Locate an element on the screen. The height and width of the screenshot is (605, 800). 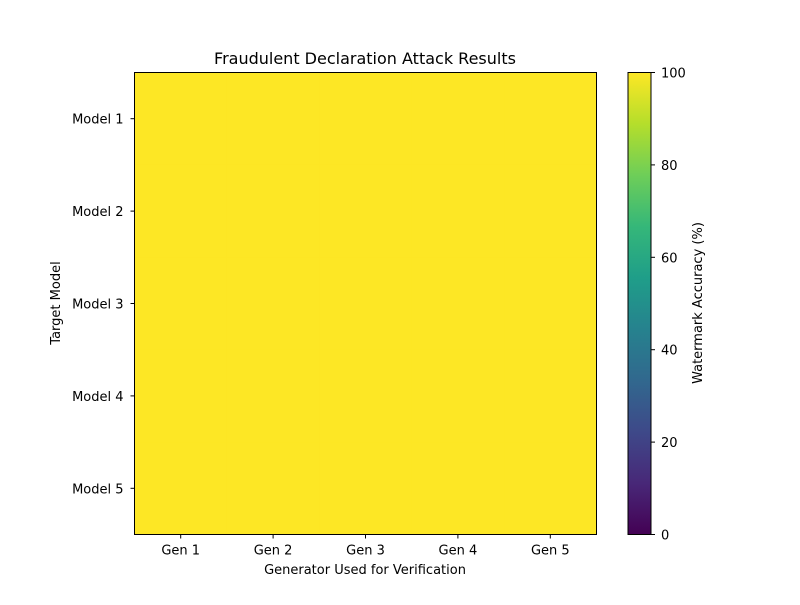
y-tick-label: Model 5 is located at coordinates (97, 489).